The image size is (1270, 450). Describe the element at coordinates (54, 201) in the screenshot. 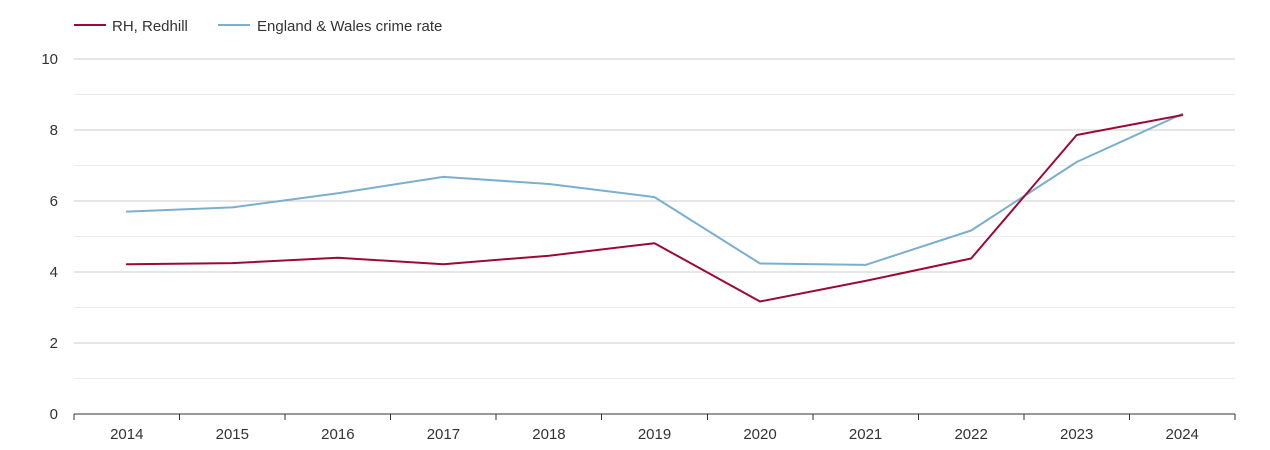

I see `y-tick-label: 6` at that location.